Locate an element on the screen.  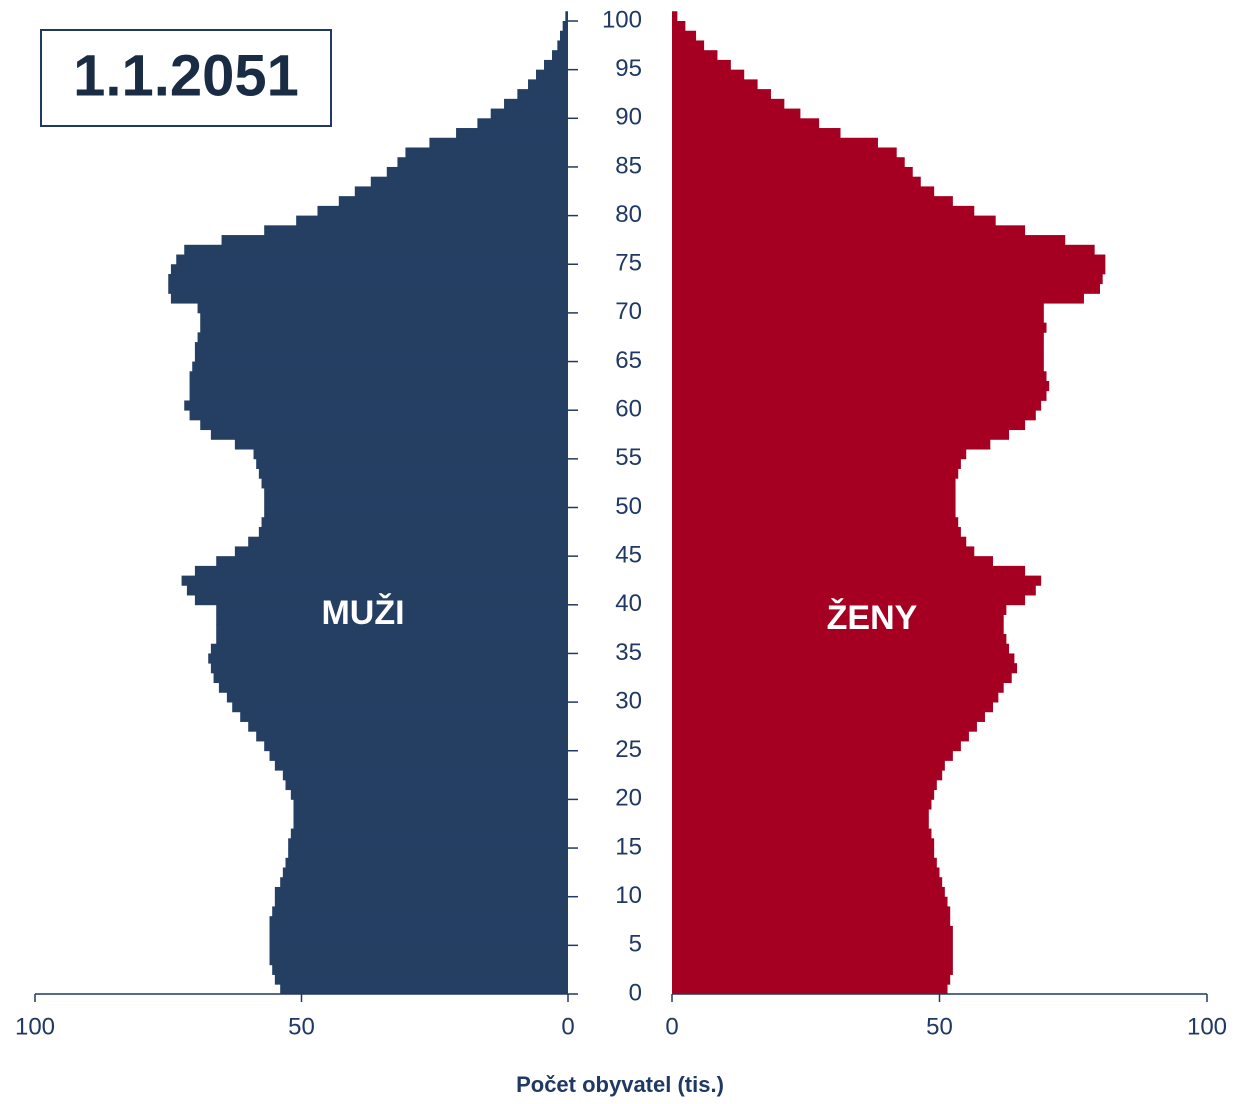
y-tick-label: 20 is located at coordinates (628, 798).